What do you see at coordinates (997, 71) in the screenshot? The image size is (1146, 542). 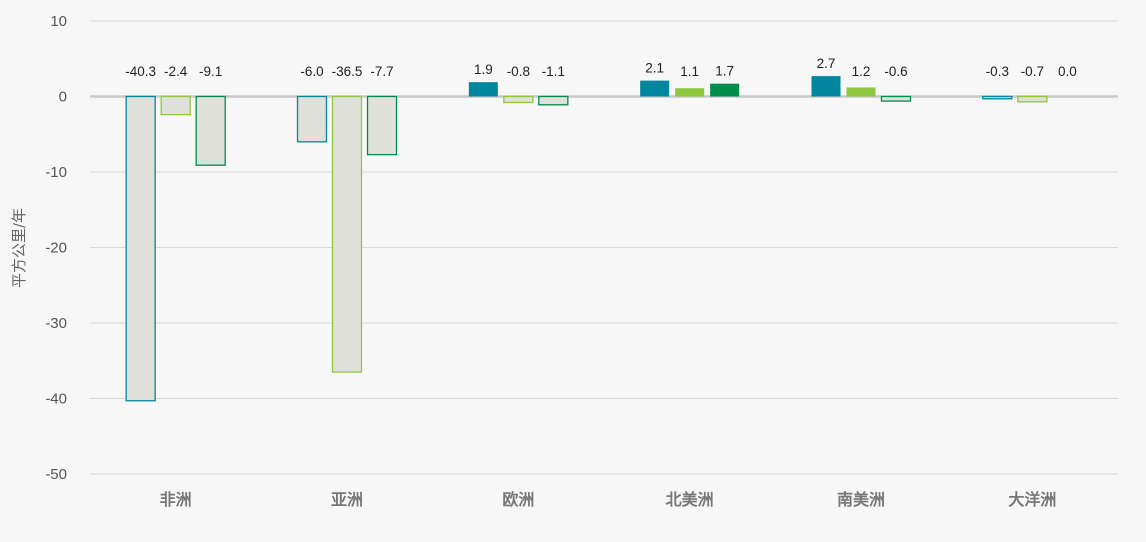 I see `data-label: -0.3` at bounding box center [997, 71].